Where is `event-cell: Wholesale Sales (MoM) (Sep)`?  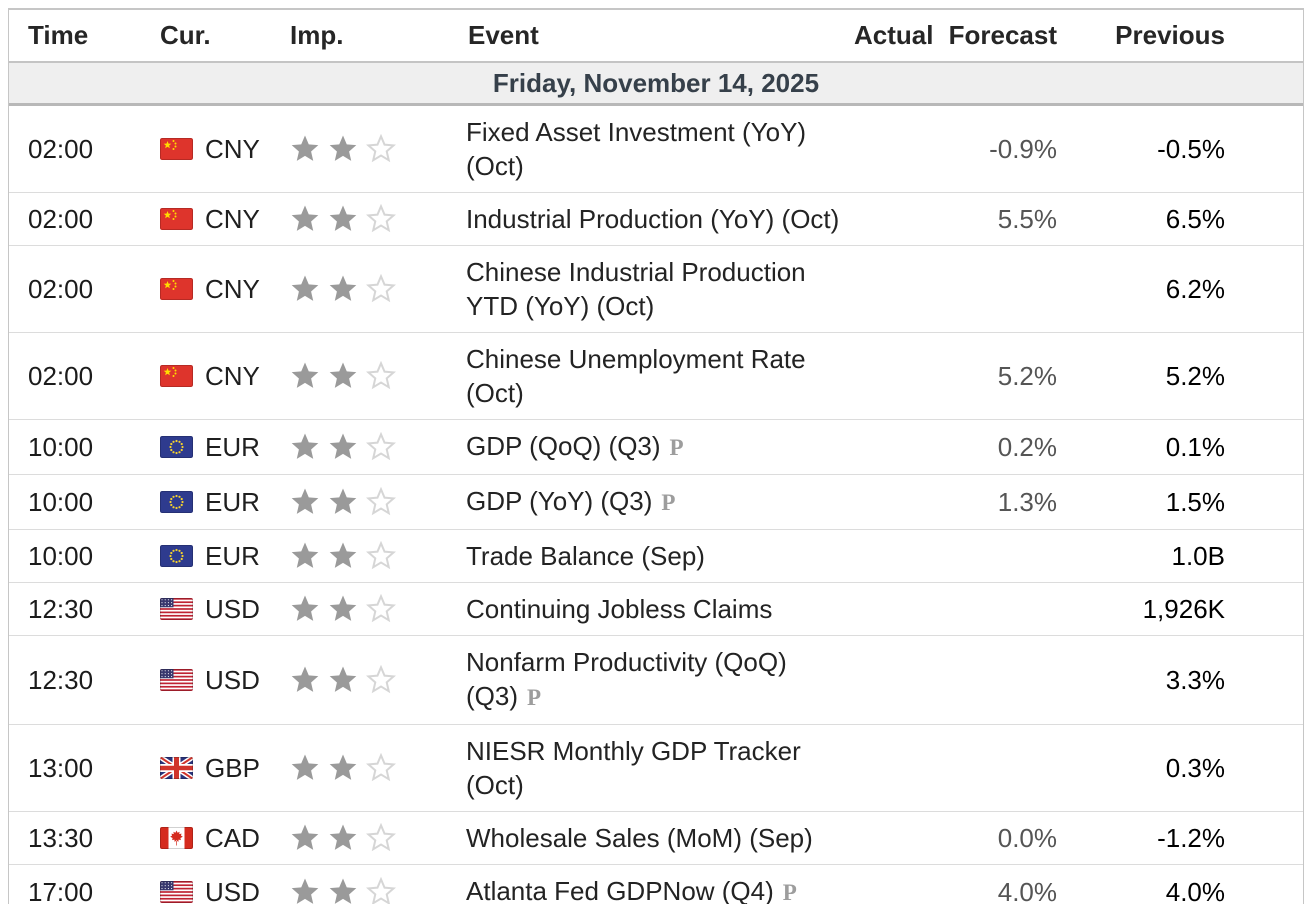
event-cell: Wholesale Sales (MoM) (Sep) is located at coordinates (652, 838).